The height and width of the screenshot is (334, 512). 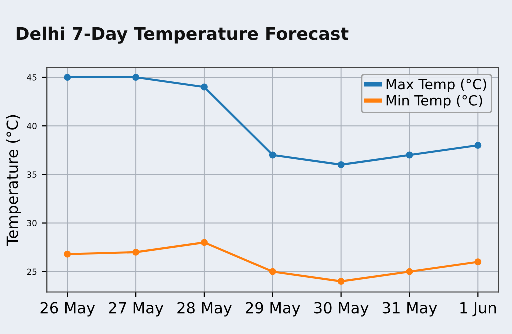 What do you see at coordinates (32, 77) in the screenshot?
I see `y-tick-label: 45` at bounding box center [32, 77].